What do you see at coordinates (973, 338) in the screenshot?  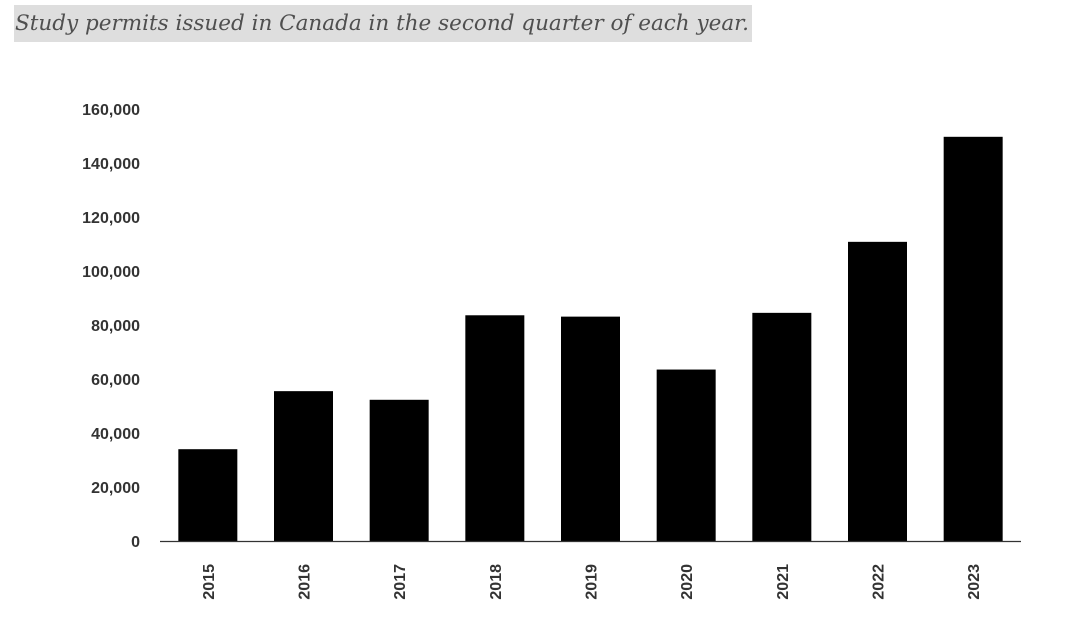 I see `bar-2023` at bounding box center [973, 338].